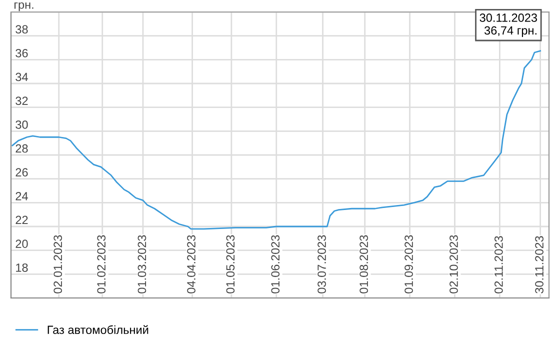  What do you see at coordinates (498, 265) in the screenshot?
I see `x-tick-label: 02.11.2023` at bounding box center [498, 265].